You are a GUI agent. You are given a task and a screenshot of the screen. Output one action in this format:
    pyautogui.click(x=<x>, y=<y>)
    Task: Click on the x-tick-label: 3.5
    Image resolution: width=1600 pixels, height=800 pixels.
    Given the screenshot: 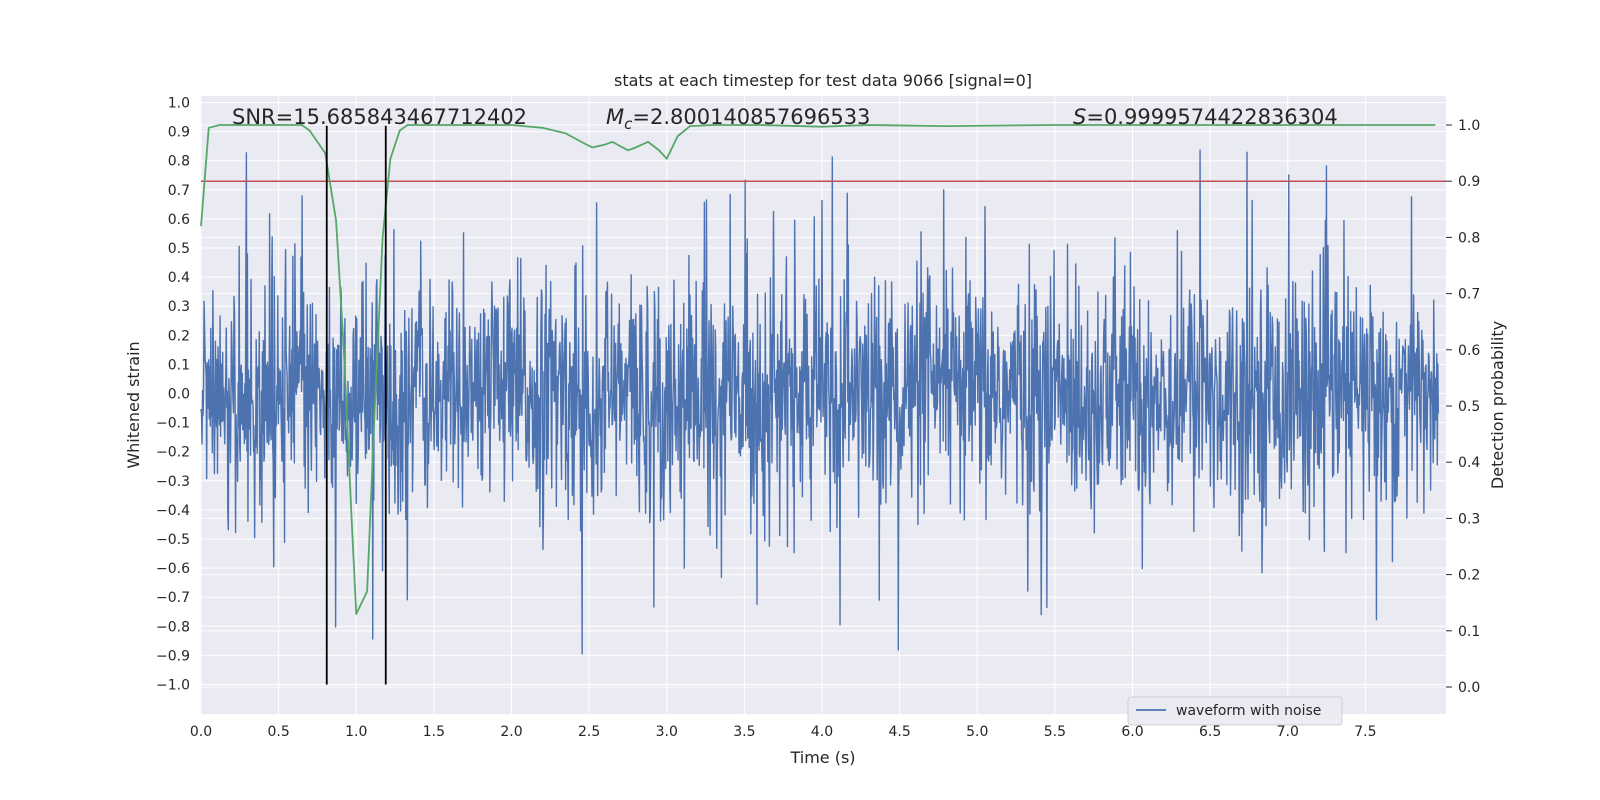 What is the action you would take?
    pyautogui.click(x=744, y=732)
    